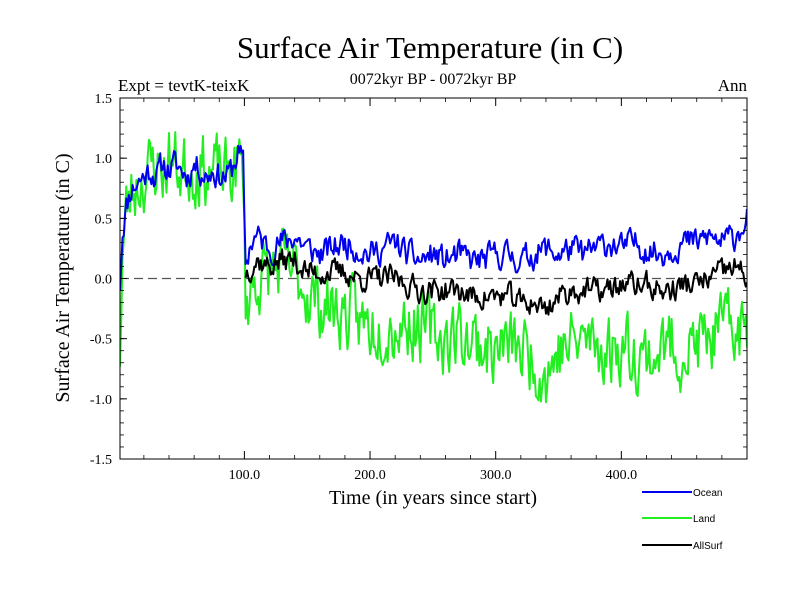 This screenshot has height=600, width=800. What do you see at coordinates (104, 280) in the screenshot?
I see `y-tick-label: 0.0` at bounding box center [104, 280].